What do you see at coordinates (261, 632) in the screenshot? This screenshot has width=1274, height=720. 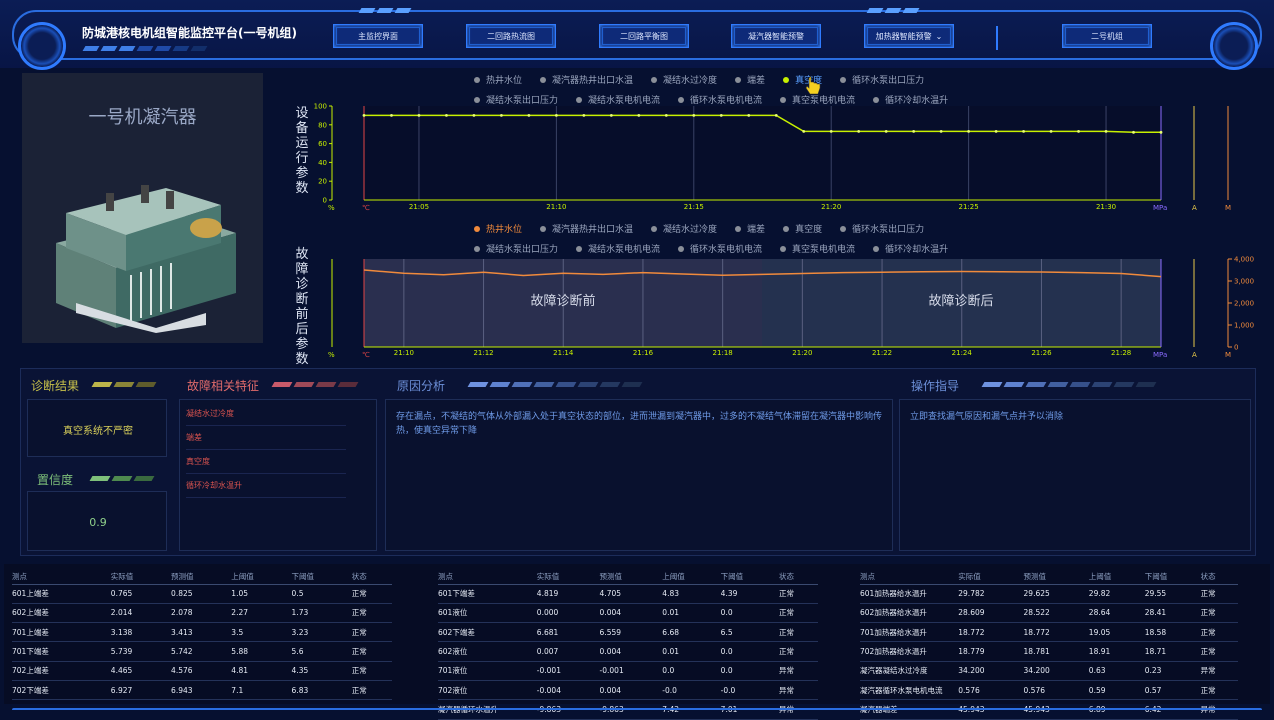 I see `table-cell: 3.5` at bounding box center [261, 632].